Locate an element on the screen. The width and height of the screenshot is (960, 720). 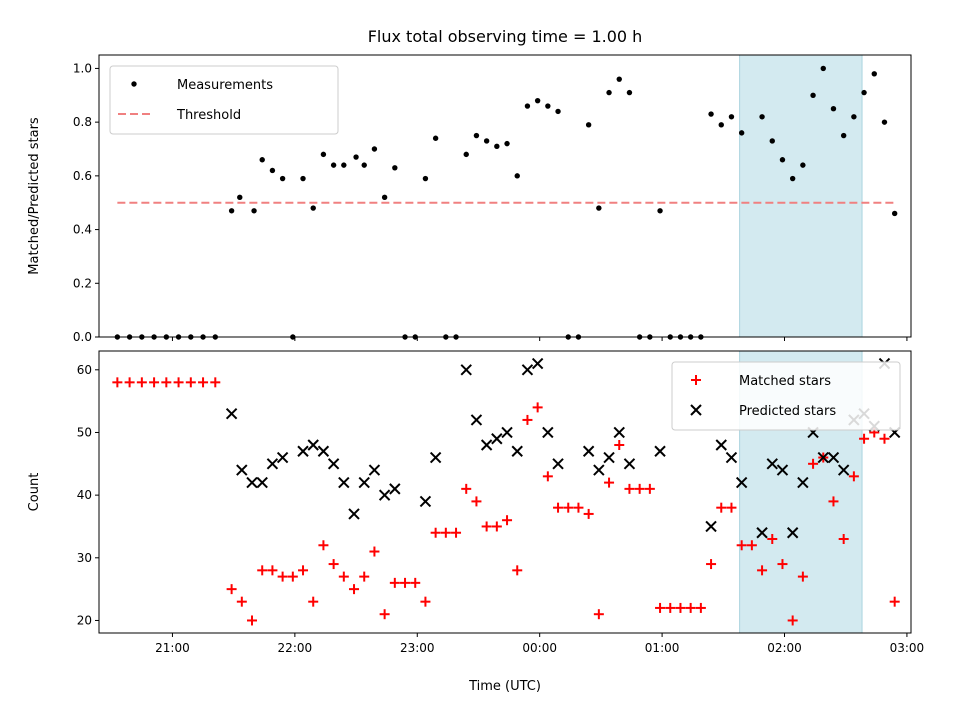
y-tick-label: 0.8 is located at coordinates (82, 122).